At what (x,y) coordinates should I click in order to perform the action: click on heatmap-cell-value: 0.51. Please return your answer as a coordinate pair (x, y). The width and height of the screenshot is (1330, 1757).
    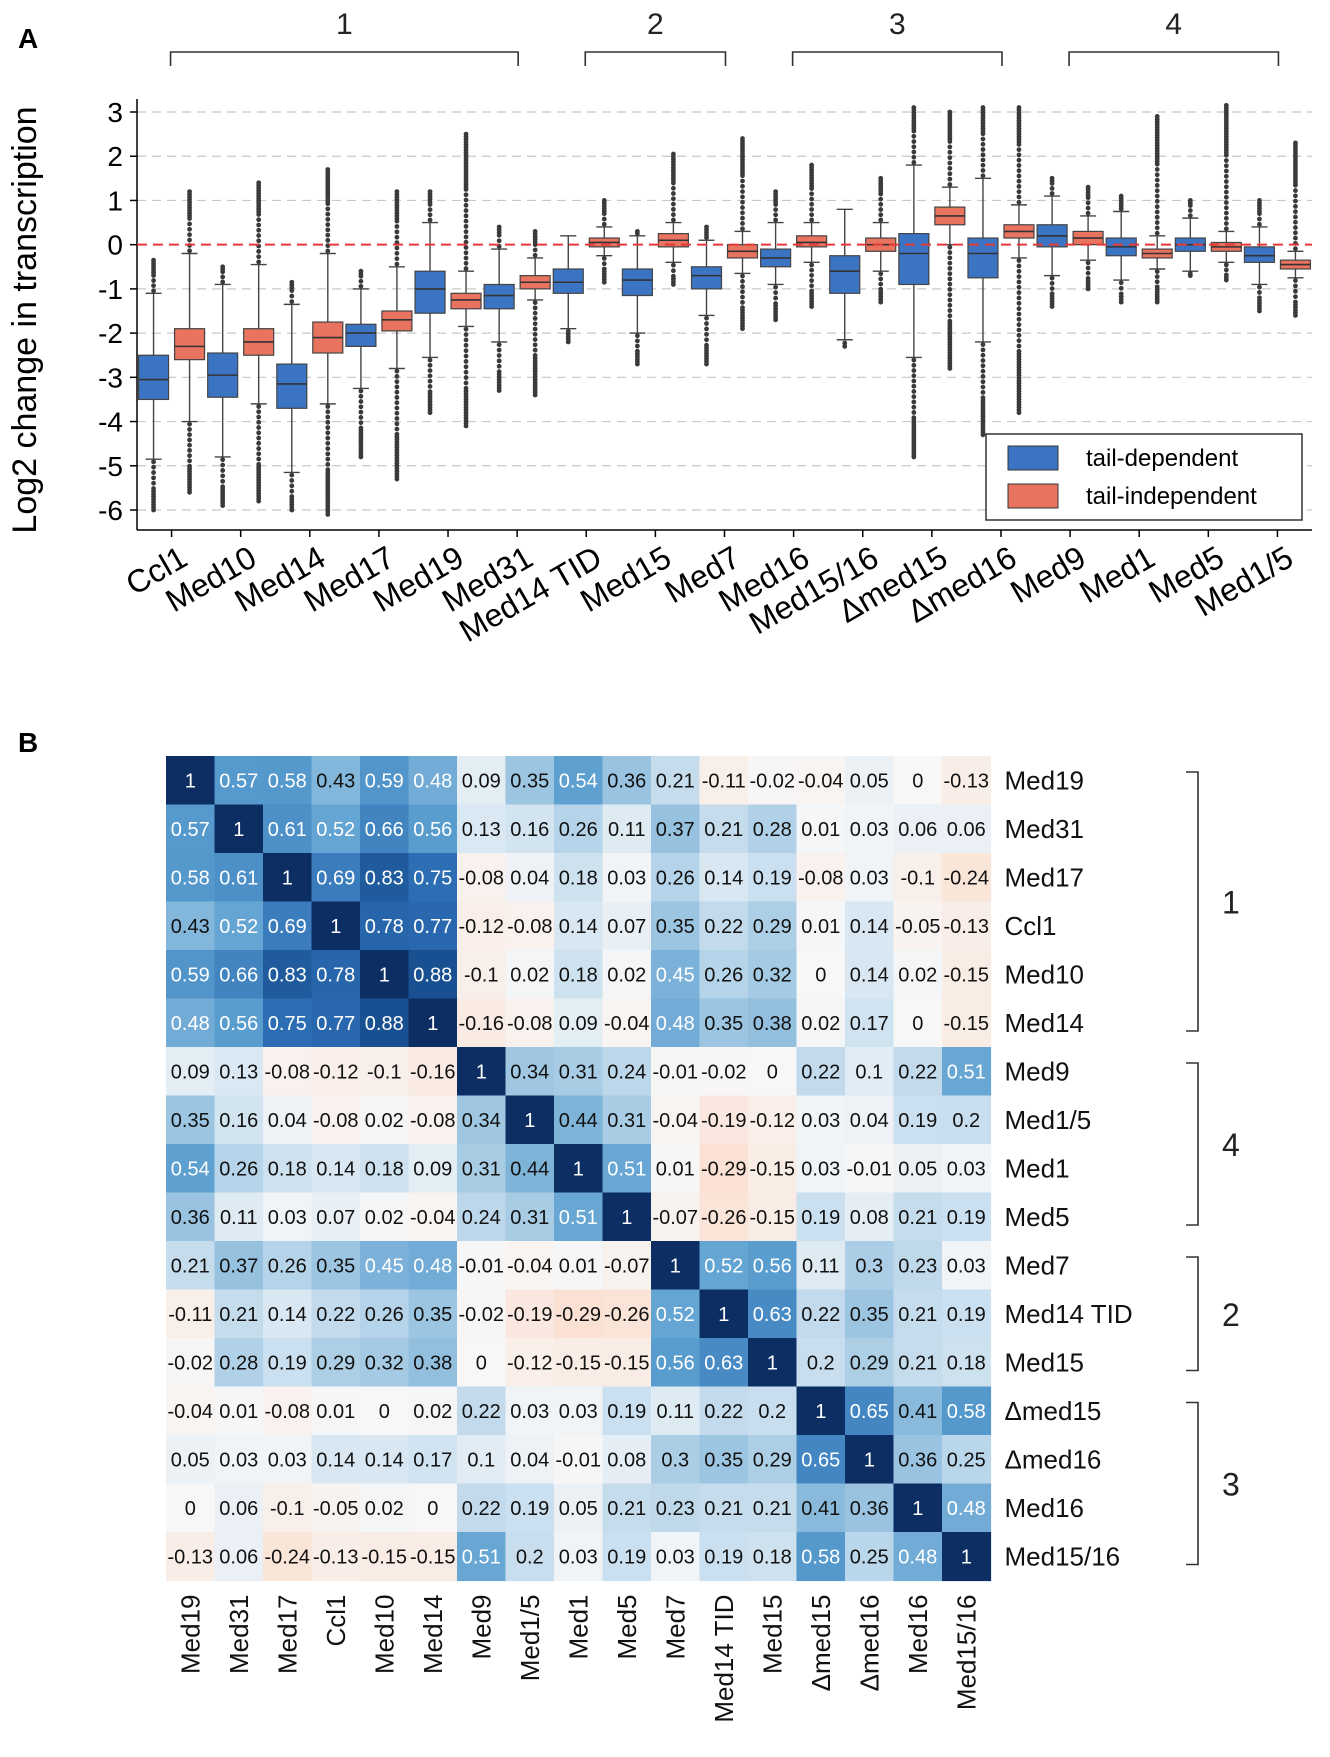
    Looking at the image, I should click on (481, 1557).